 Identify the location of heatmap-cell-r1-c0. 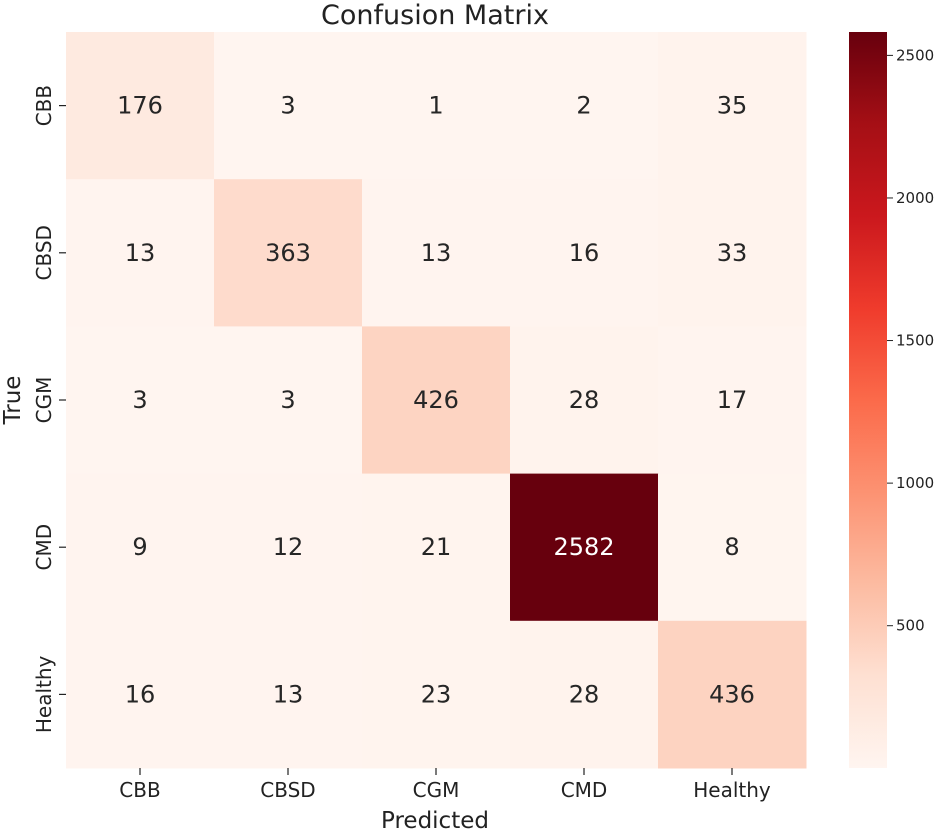
(140, 253).